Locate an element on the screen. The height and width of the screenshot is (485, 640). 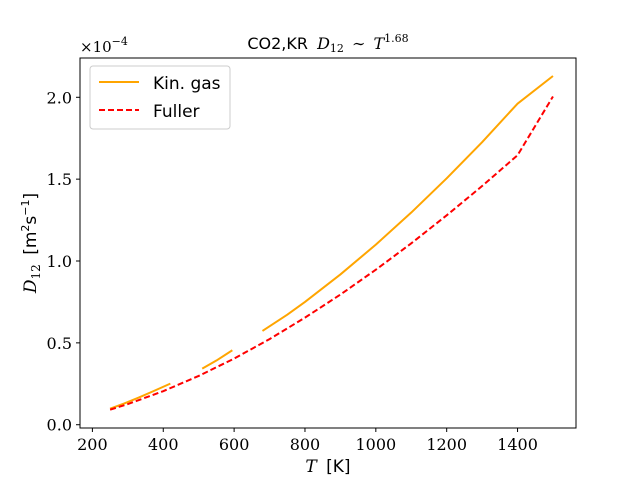
x-tick-label: 1400 is located at coordinates (517, 444).